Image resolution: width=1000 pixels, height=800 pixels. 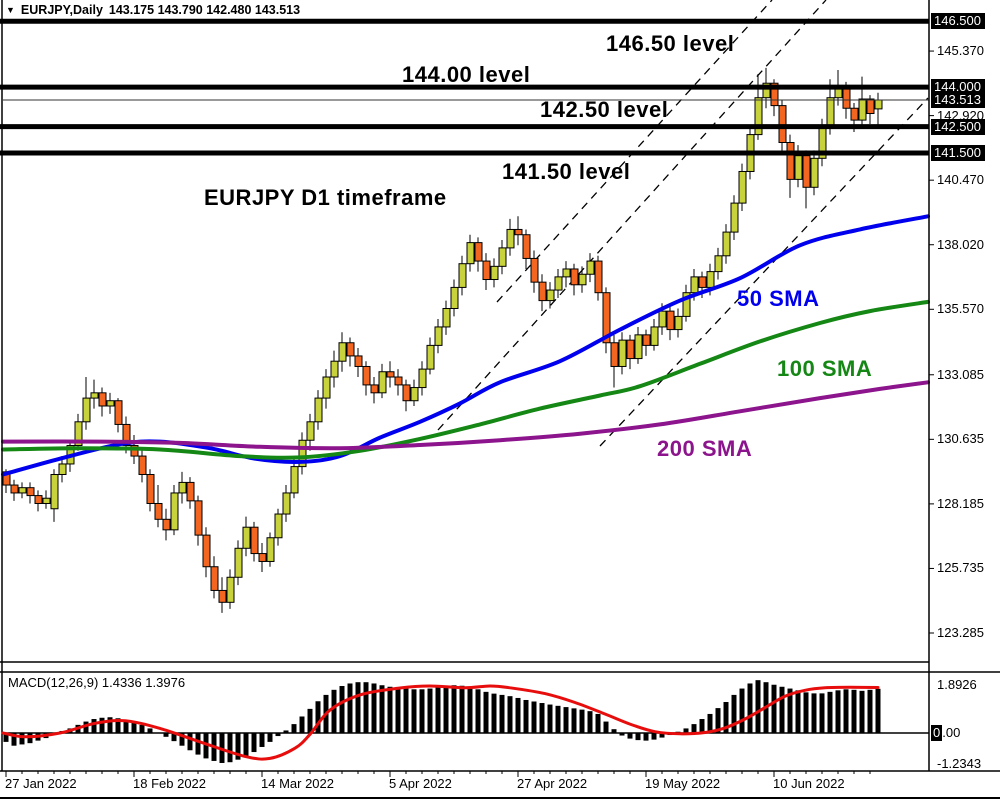 What do you see at coordinates (959, 764) in the screenshot?
I see `macd-axis-lower: -1.2343` at bounding box center [959, 764].